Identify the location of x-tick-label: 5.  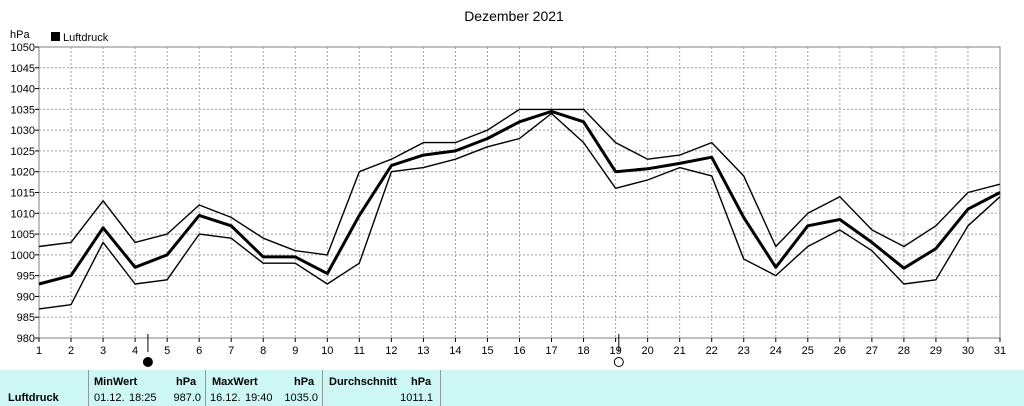
(167, 351).